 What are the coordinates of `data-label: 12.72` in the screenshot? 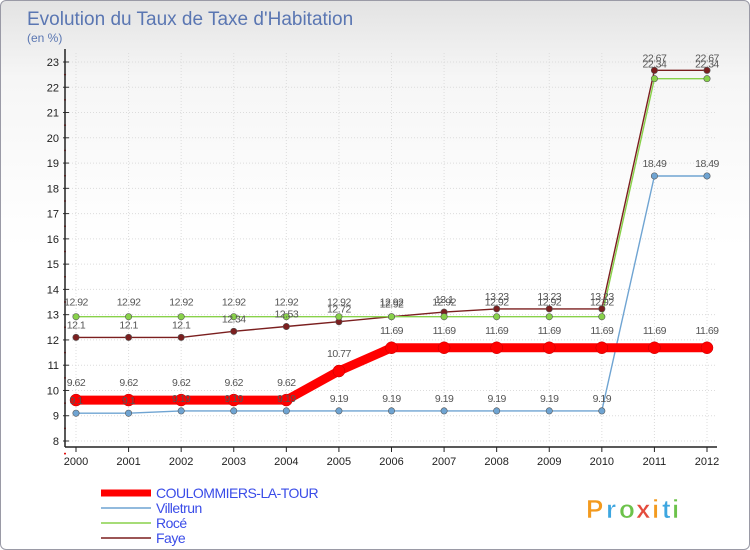 It's located at (339, 310).